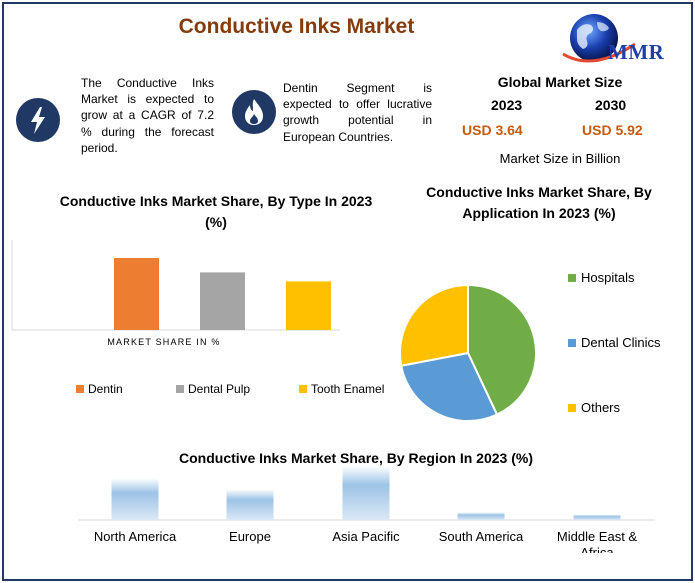 This screenshot has width=695, height=583. I want to click on legend-label: Hospitals, so click(608, 277).